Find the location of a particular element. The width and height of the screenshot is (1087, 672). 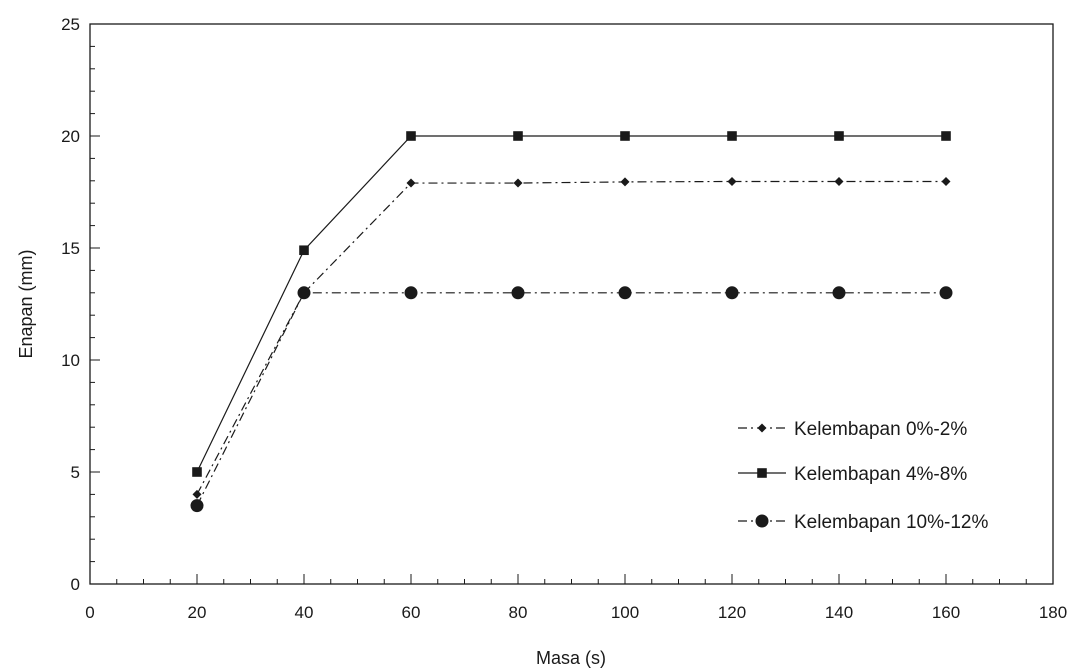

y-tick-label: 0 is located at coordinates (75, 584).